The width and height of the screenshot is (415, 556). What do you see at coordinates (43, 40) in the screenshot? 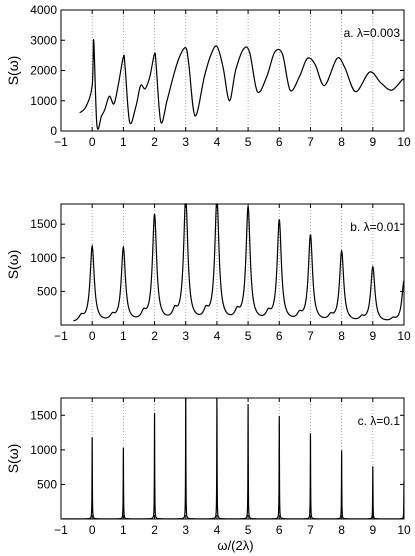
I see `y-tick-label: 3000` at bounding box center [43, 40].